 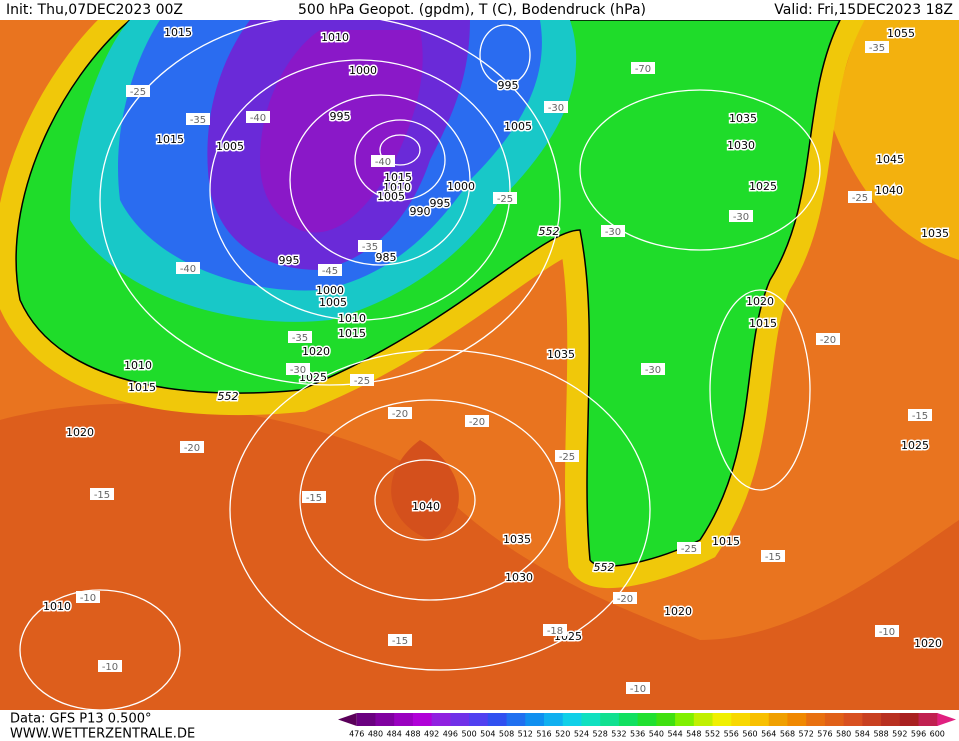 What do you see at coordinates (386, 257) in the screenshot?
I see `isobar-label: 985` at bounding box center [386, 257].